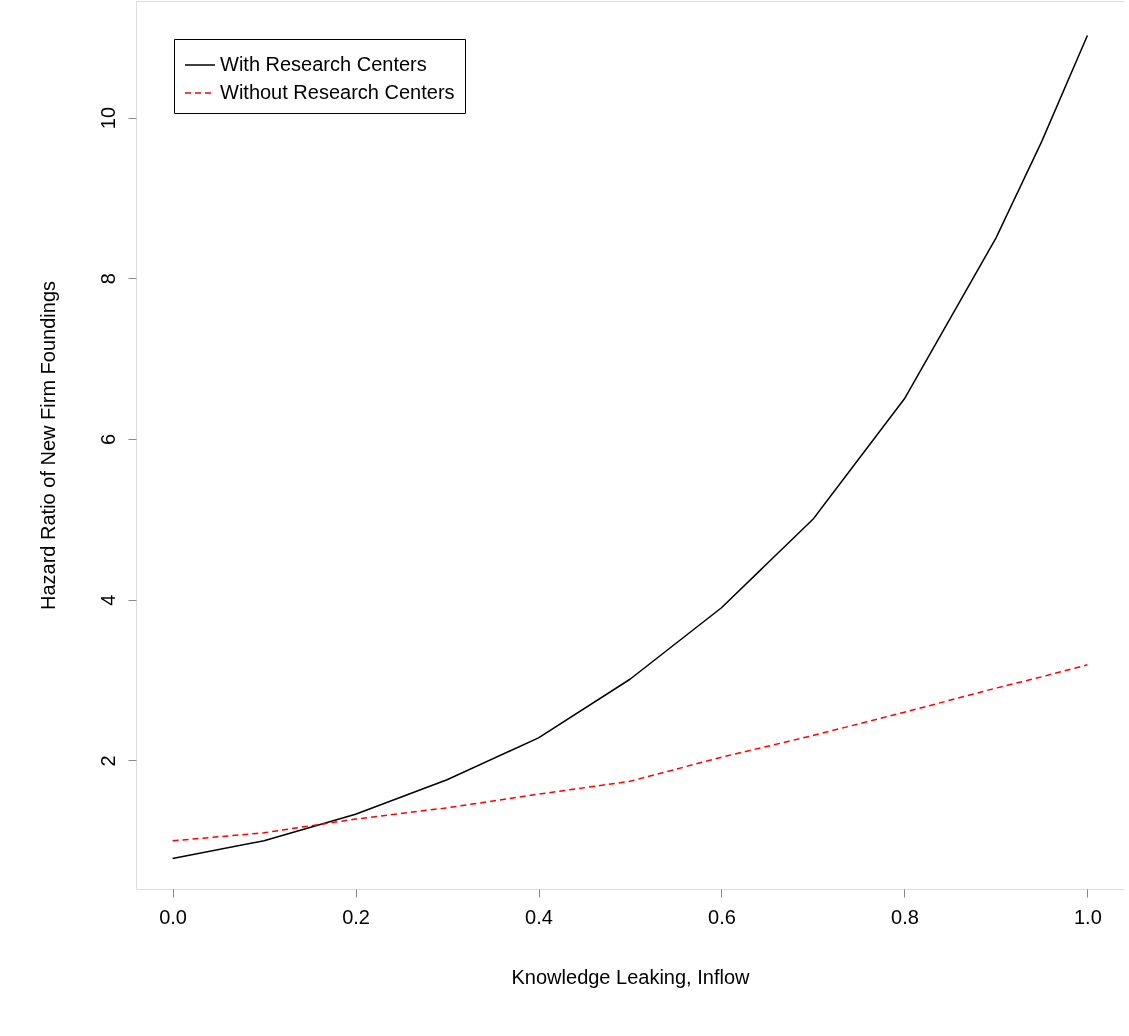 The image size is (1129, 1036). I want to click on legend-label: Without Research Centers, so click(337, 92).